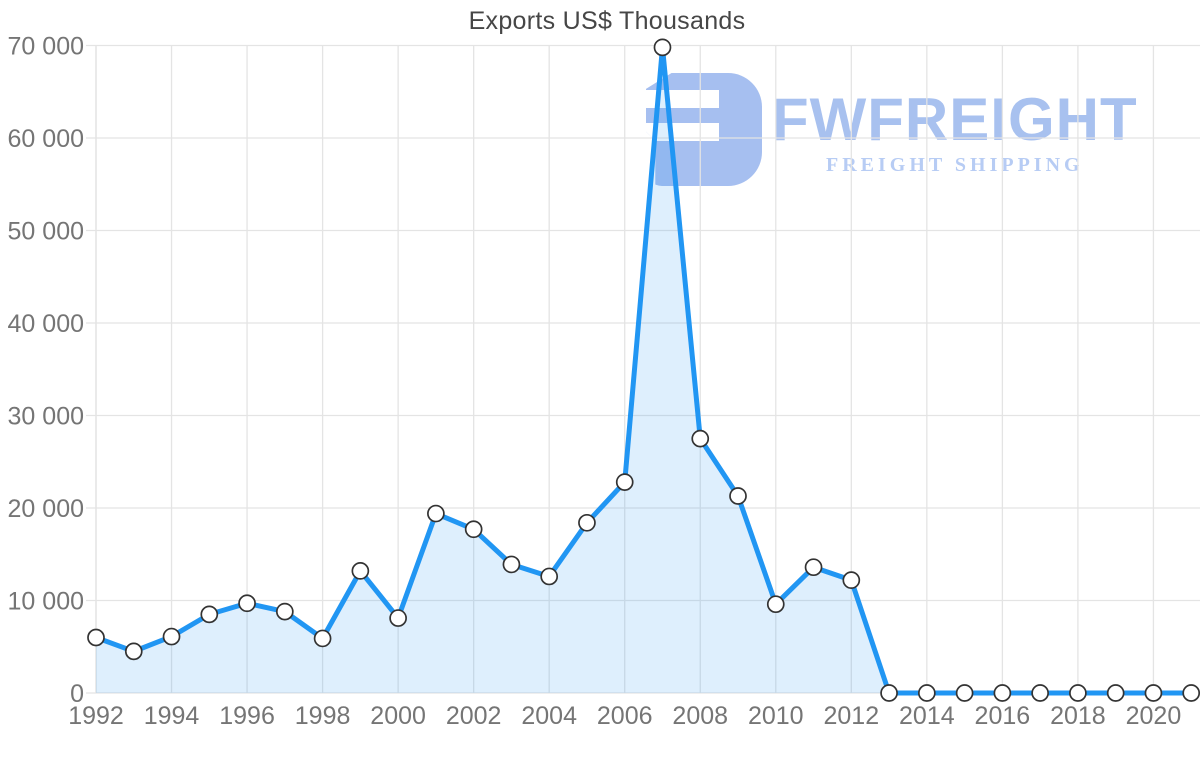 This screenshot has height=763, width=1200. What do you see at coordinates (964, 693) in the screenshot?
I see `data-point-2015` at bounding box center [964, 693].